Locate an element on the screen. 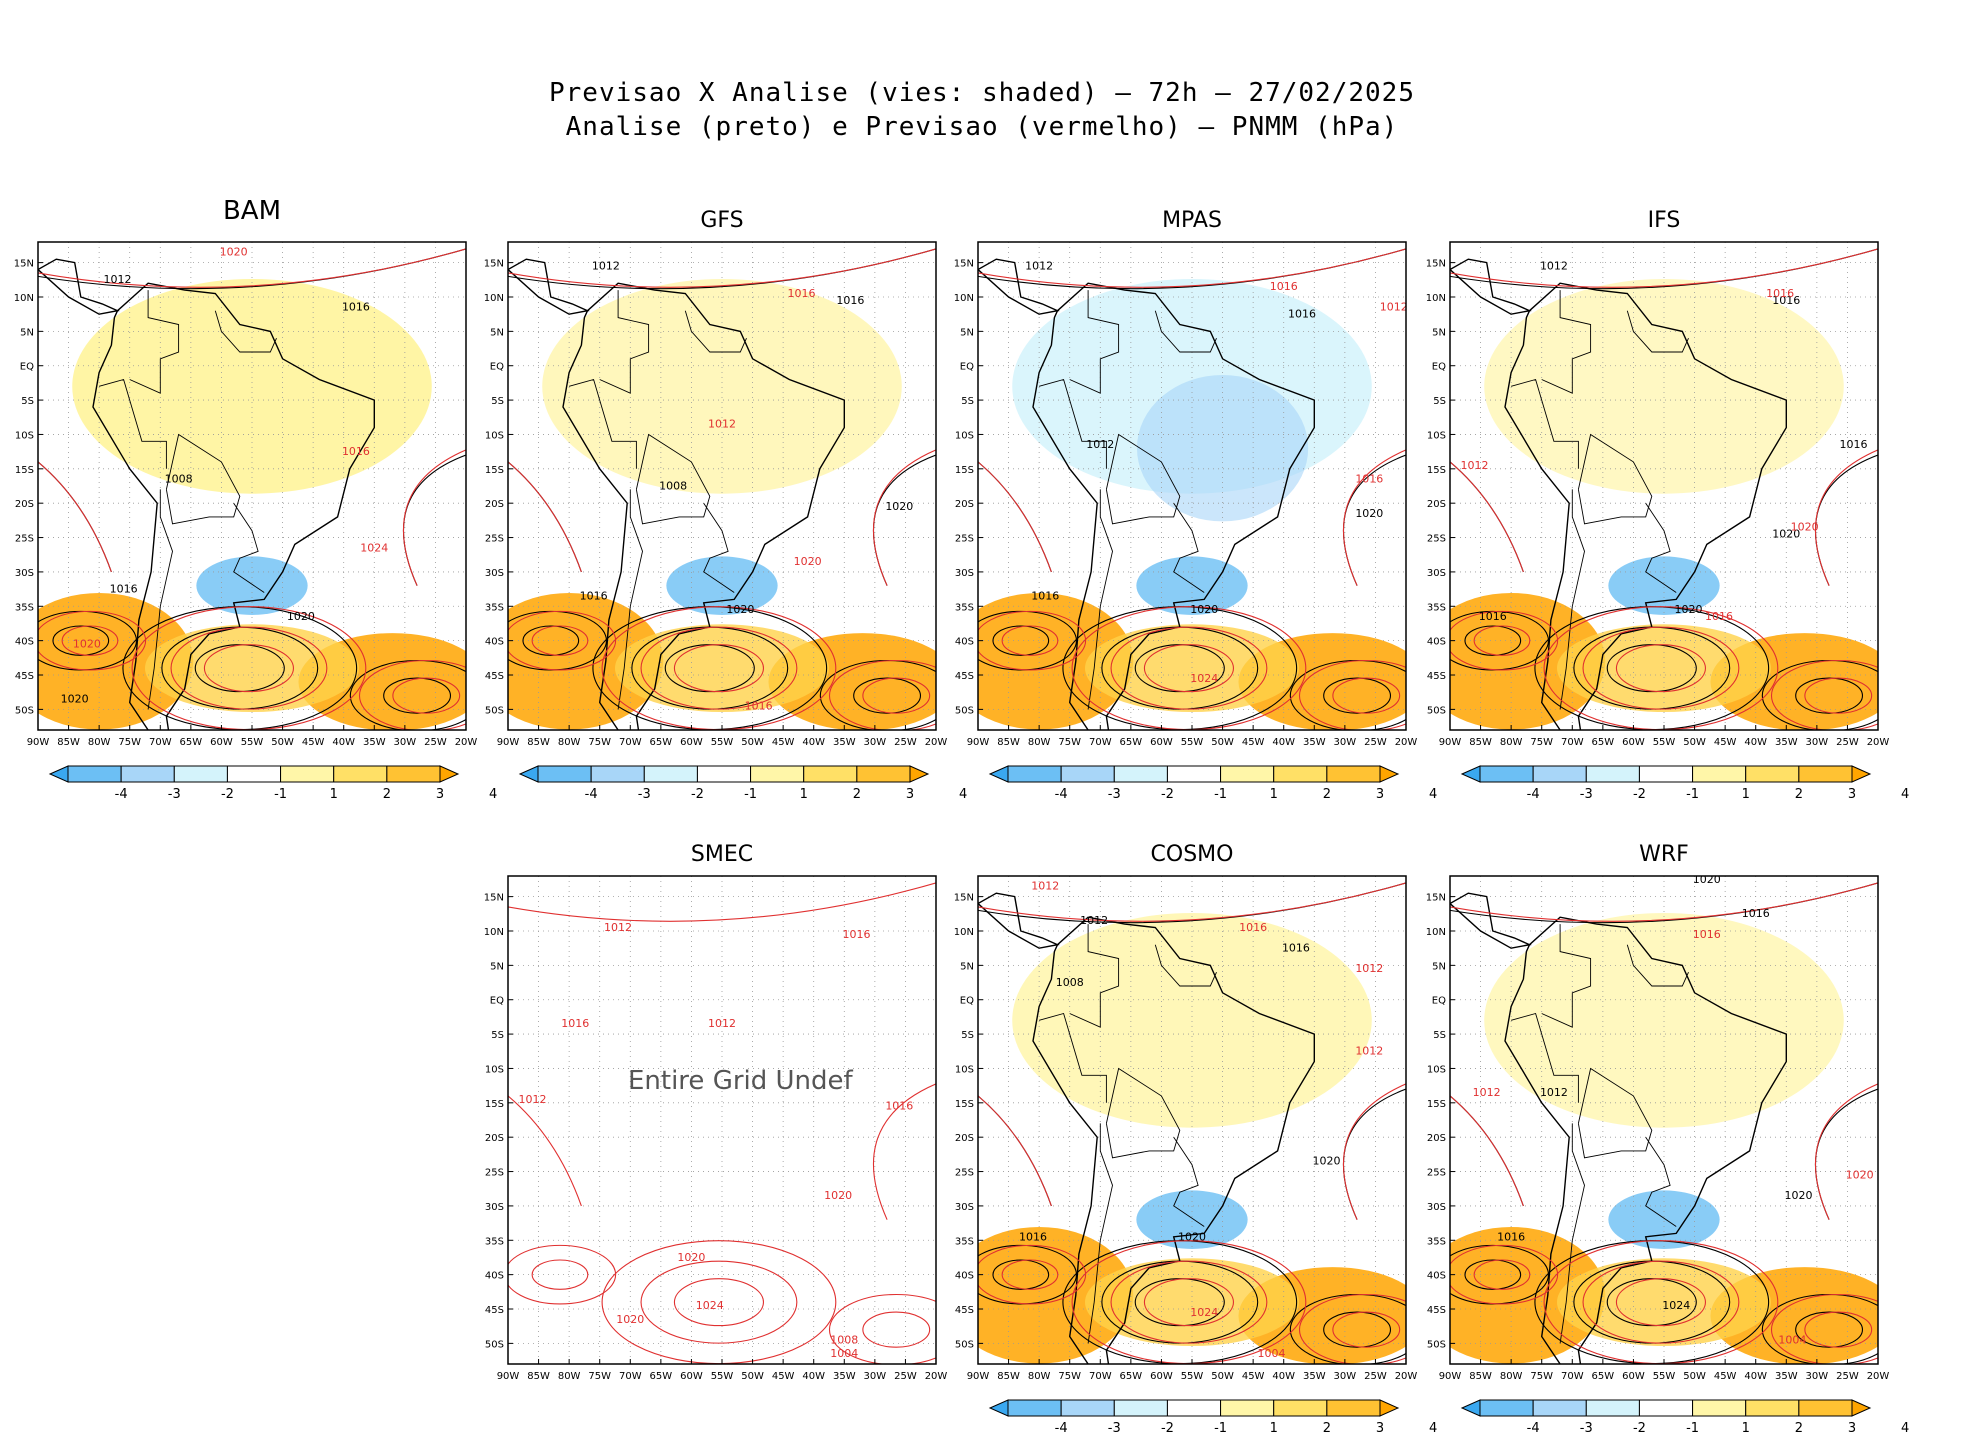 This screenshot has width=1964, height=1444. x-tick-label: 20W is located at coordinates (936, 742).